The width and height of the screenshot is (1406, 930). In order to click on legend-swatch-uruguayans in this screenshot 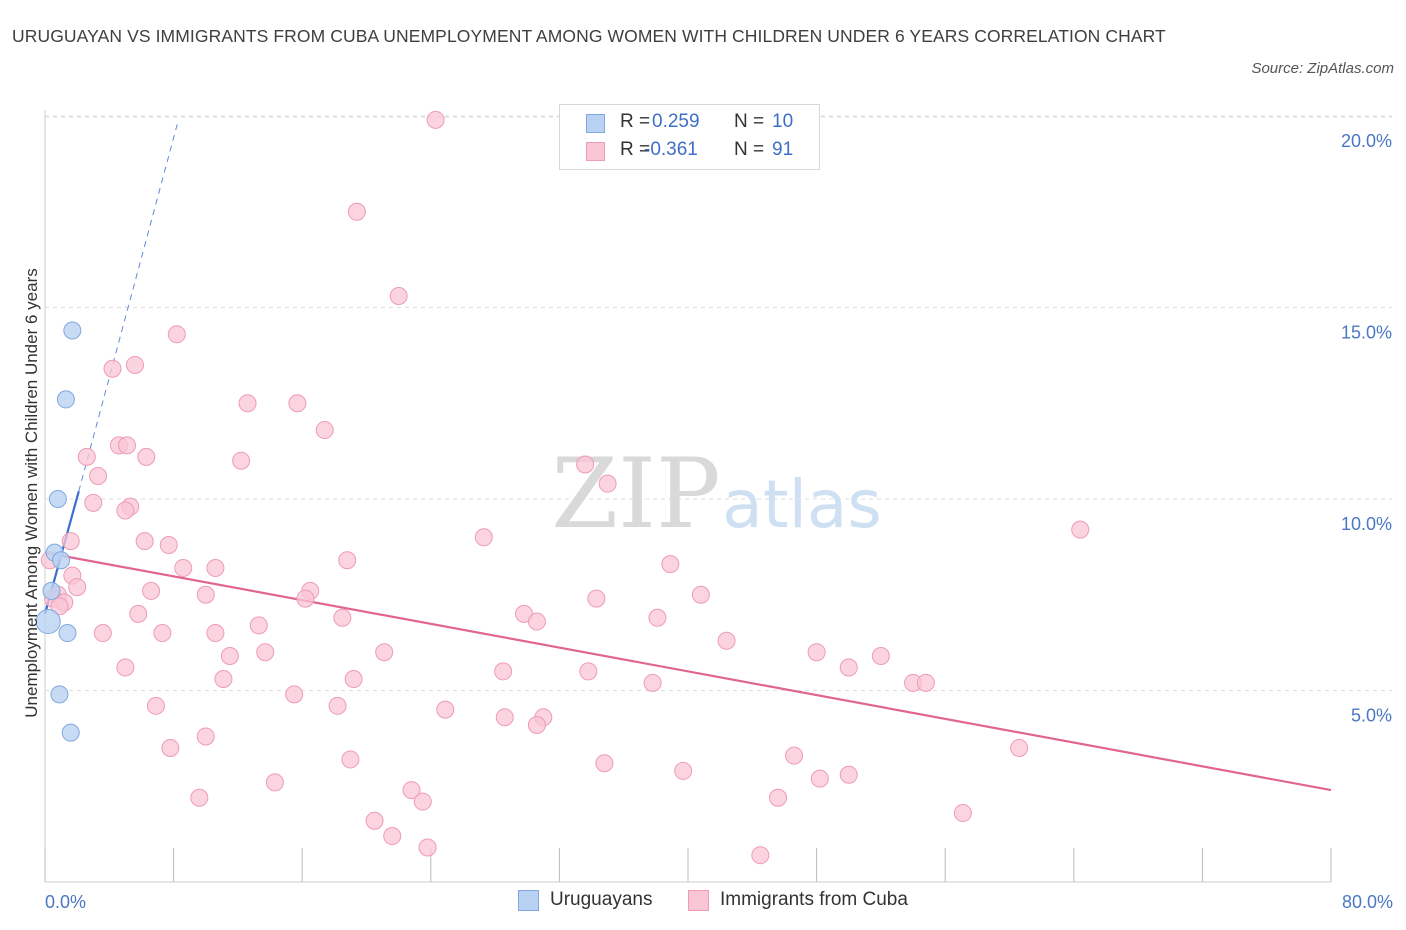, I will do `click(595, 123)`.